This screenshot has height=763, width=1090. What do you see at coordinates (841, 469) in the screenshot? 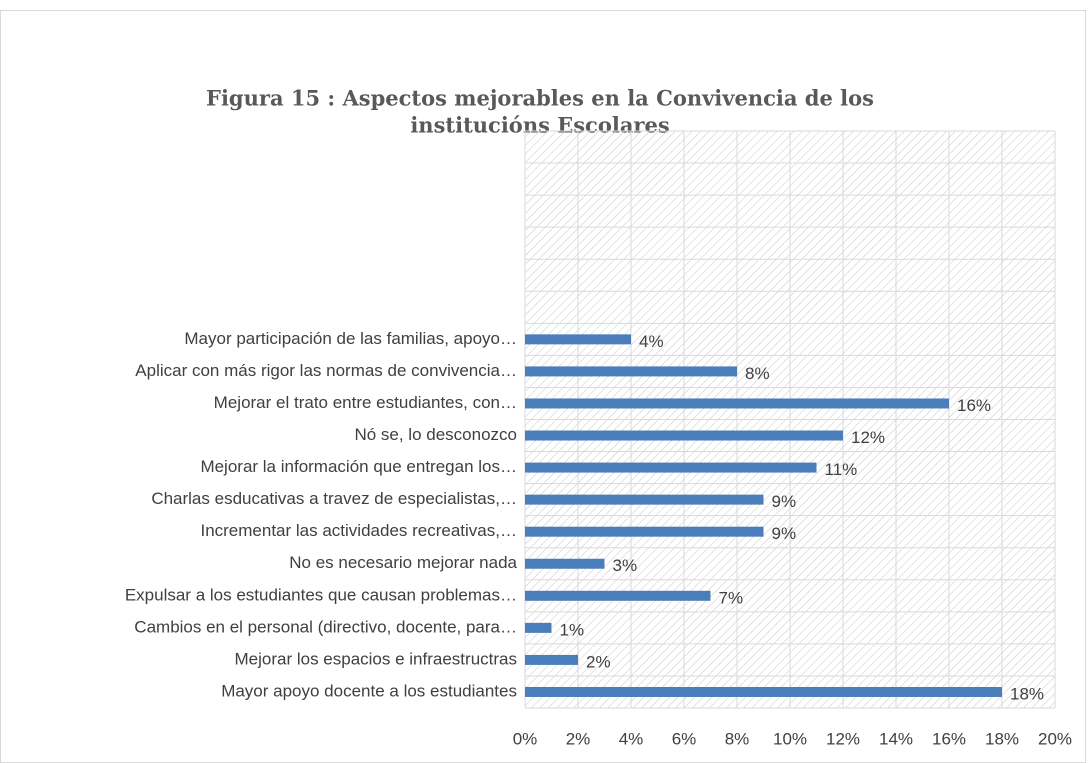
I see `data-label: 11%` at bounding box center [841, 469].